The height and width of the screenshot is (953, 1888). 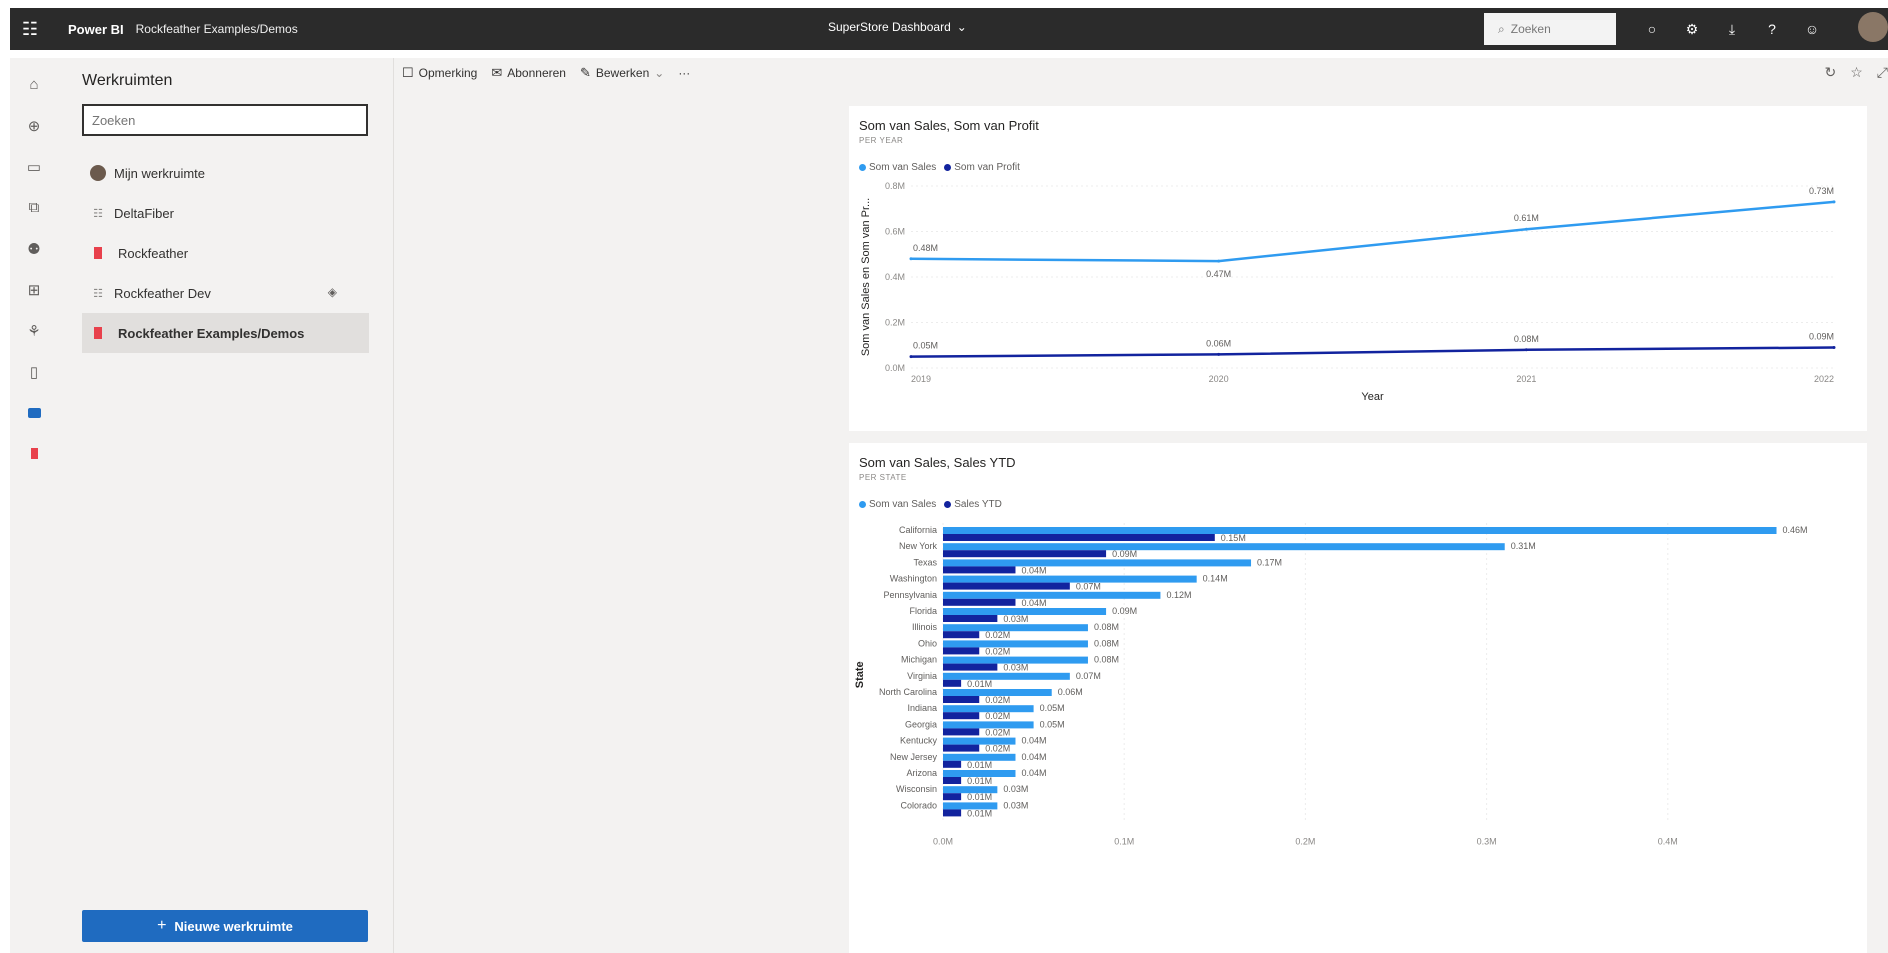 What do you see at coordinates (34, 167) in the screenshot?
I see `browse-icon: ▭` at bounding box center [34, 167].